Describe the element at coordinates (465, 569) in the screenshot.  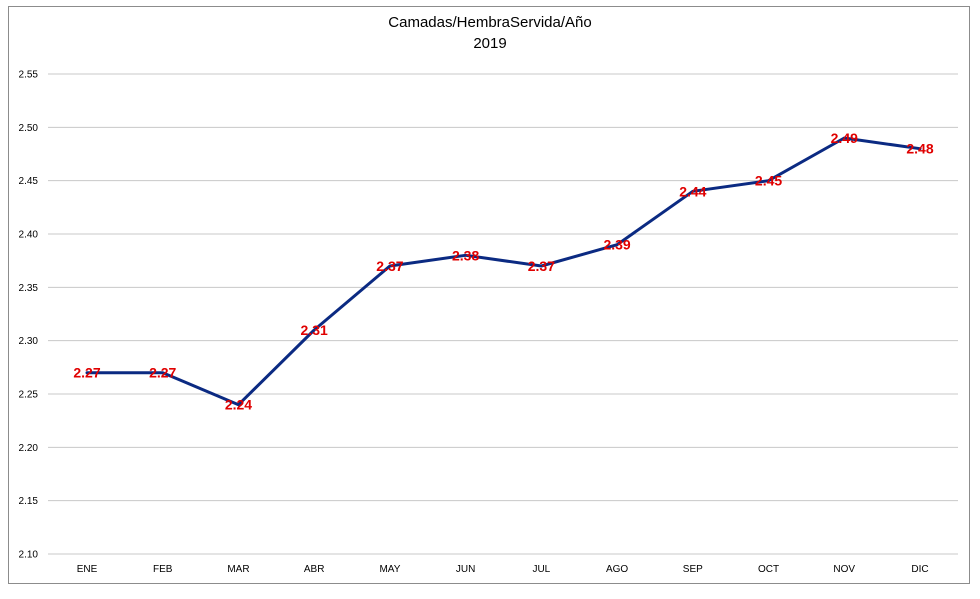
I see `x-tick-label: JUN` at that location.